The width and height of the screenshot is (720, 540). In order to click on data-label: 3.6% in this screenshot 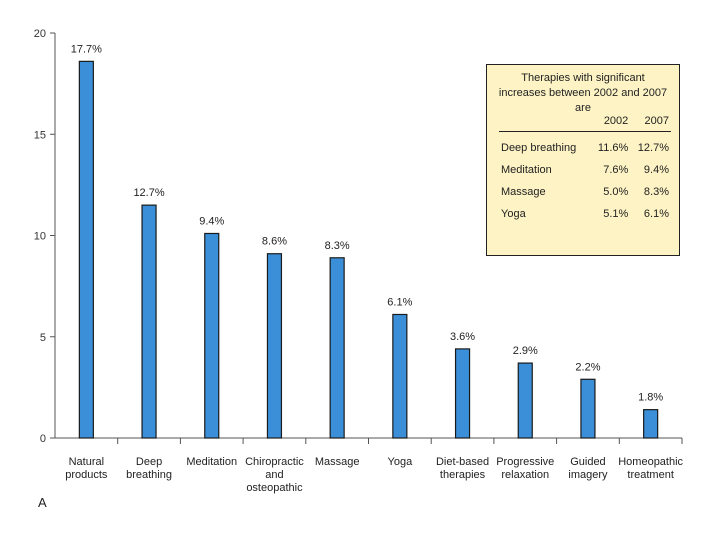, I will do `click(462, 337)`.